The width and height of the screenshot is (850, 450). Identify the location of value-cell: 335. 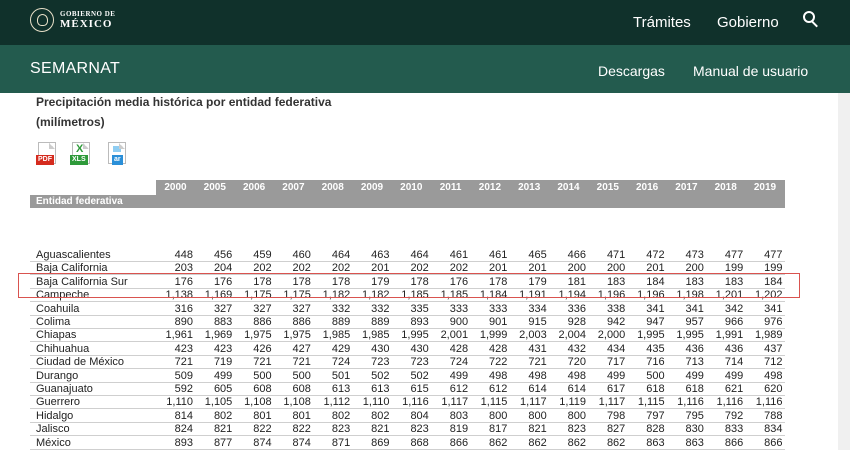
(419, 308).